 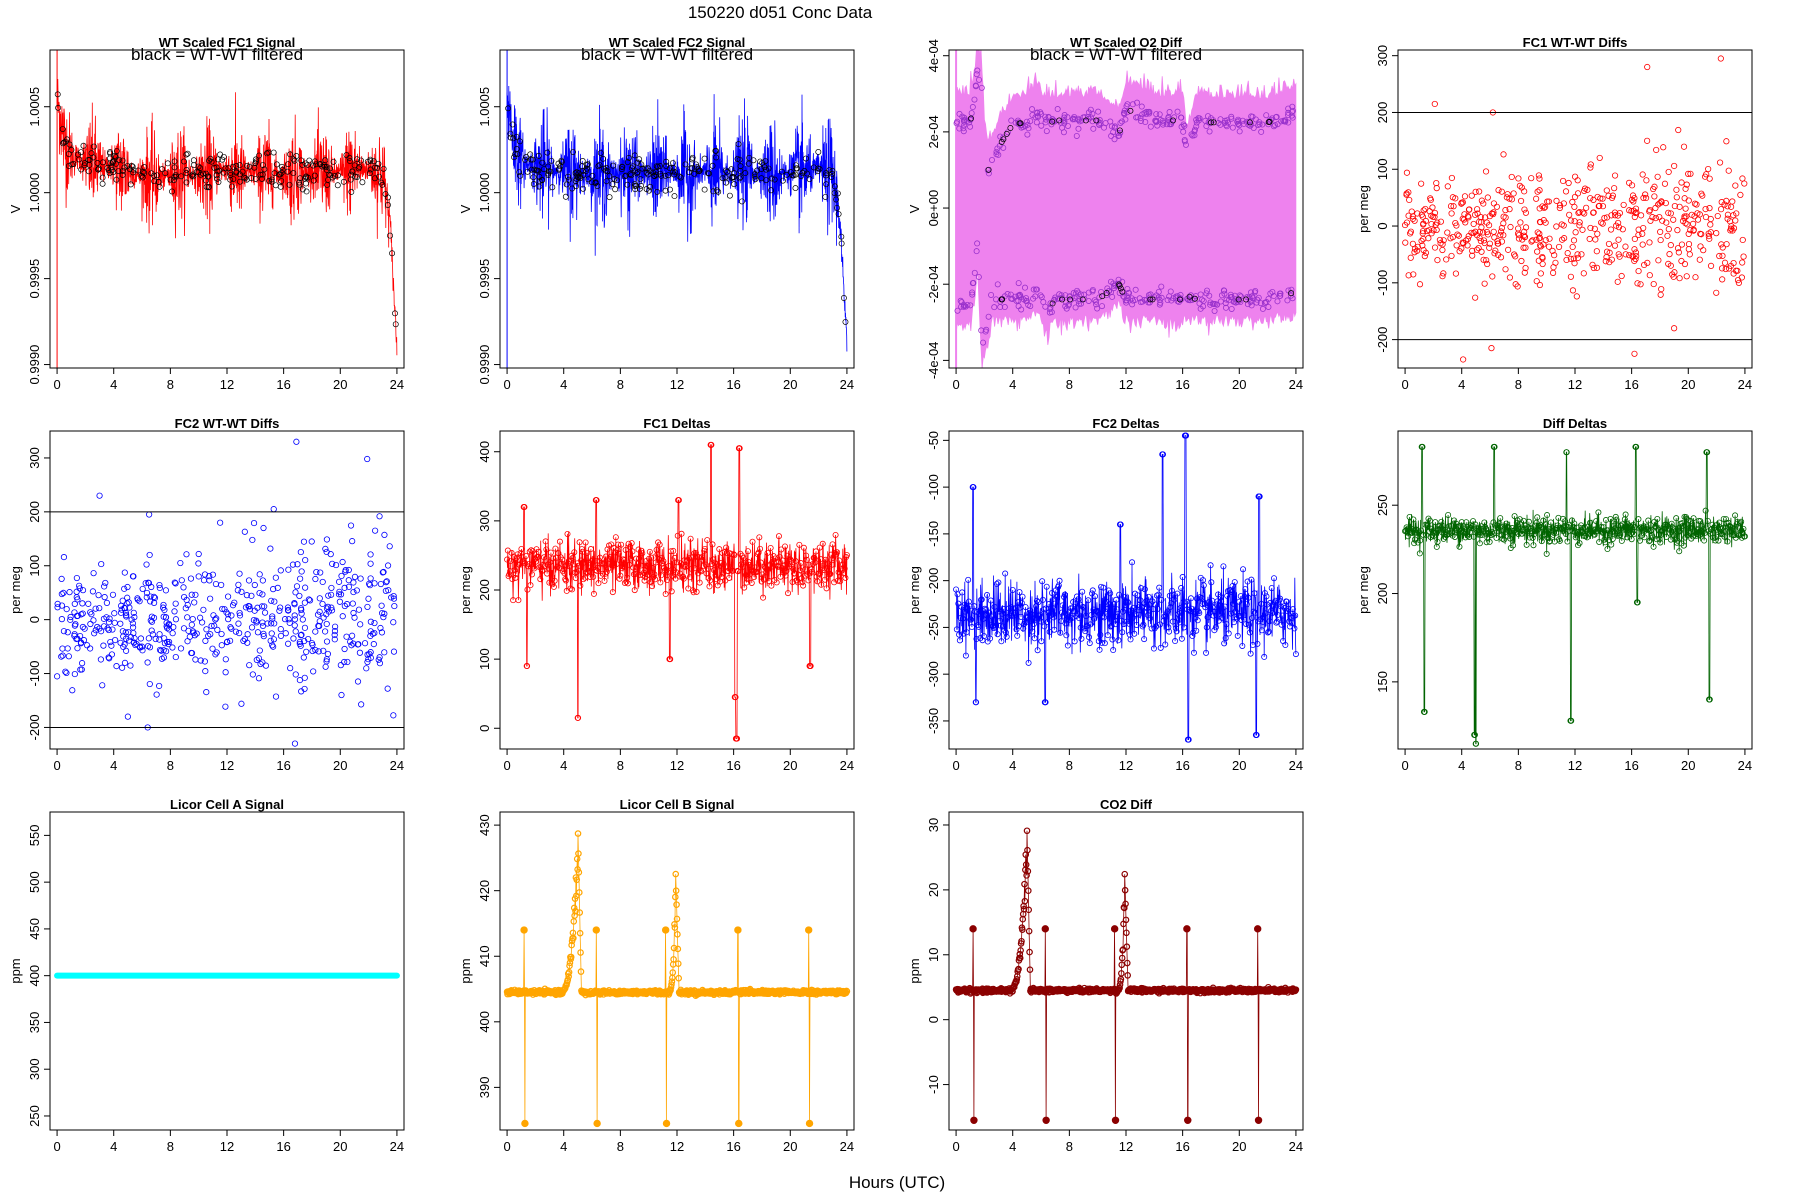 What do you see at coordinates (484, 891) in the screenshot?
I see `y-tick-label: 420` at bounding box center [484, 891].